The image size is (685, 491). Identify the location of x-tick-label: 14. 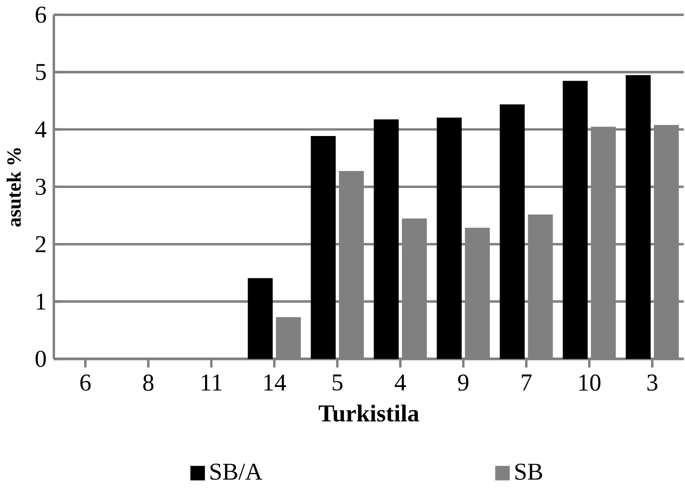
(275, 382).